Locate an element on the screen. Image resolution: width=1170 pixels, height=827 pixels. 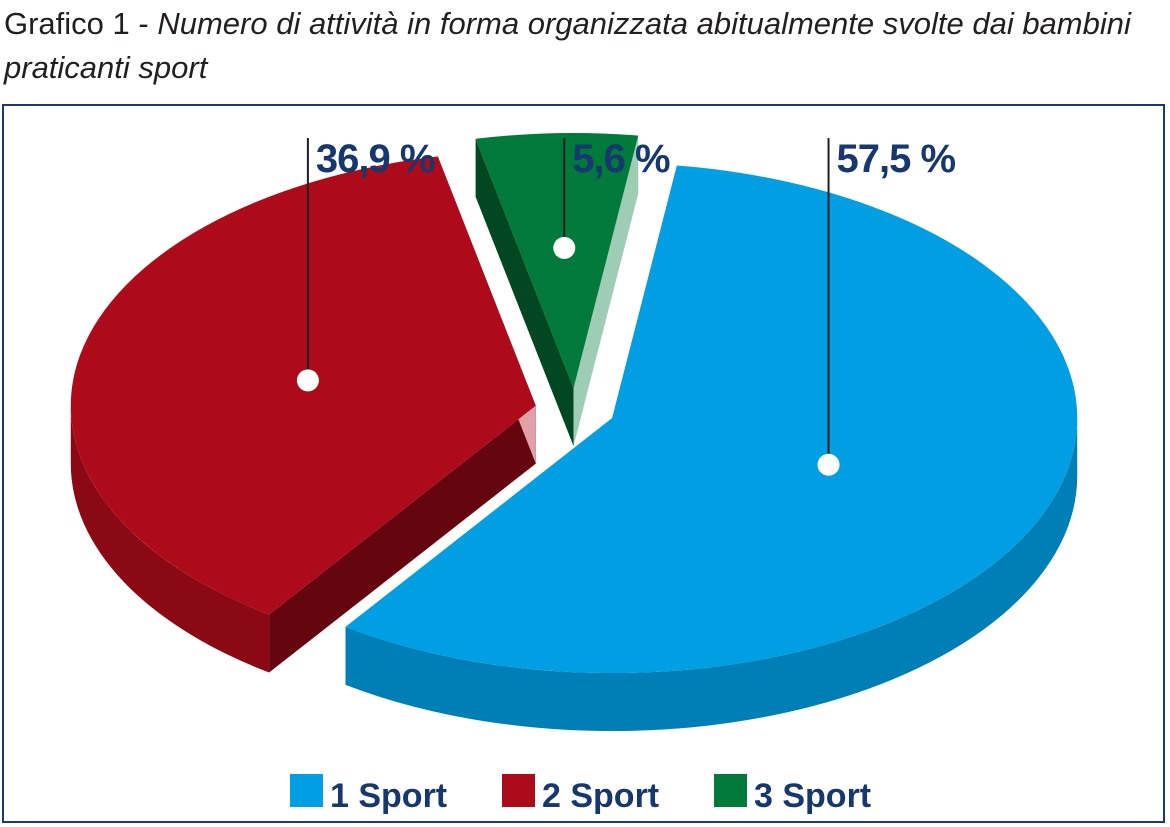
value-label-2: 36,9 % is located at coordinates (375, 159).